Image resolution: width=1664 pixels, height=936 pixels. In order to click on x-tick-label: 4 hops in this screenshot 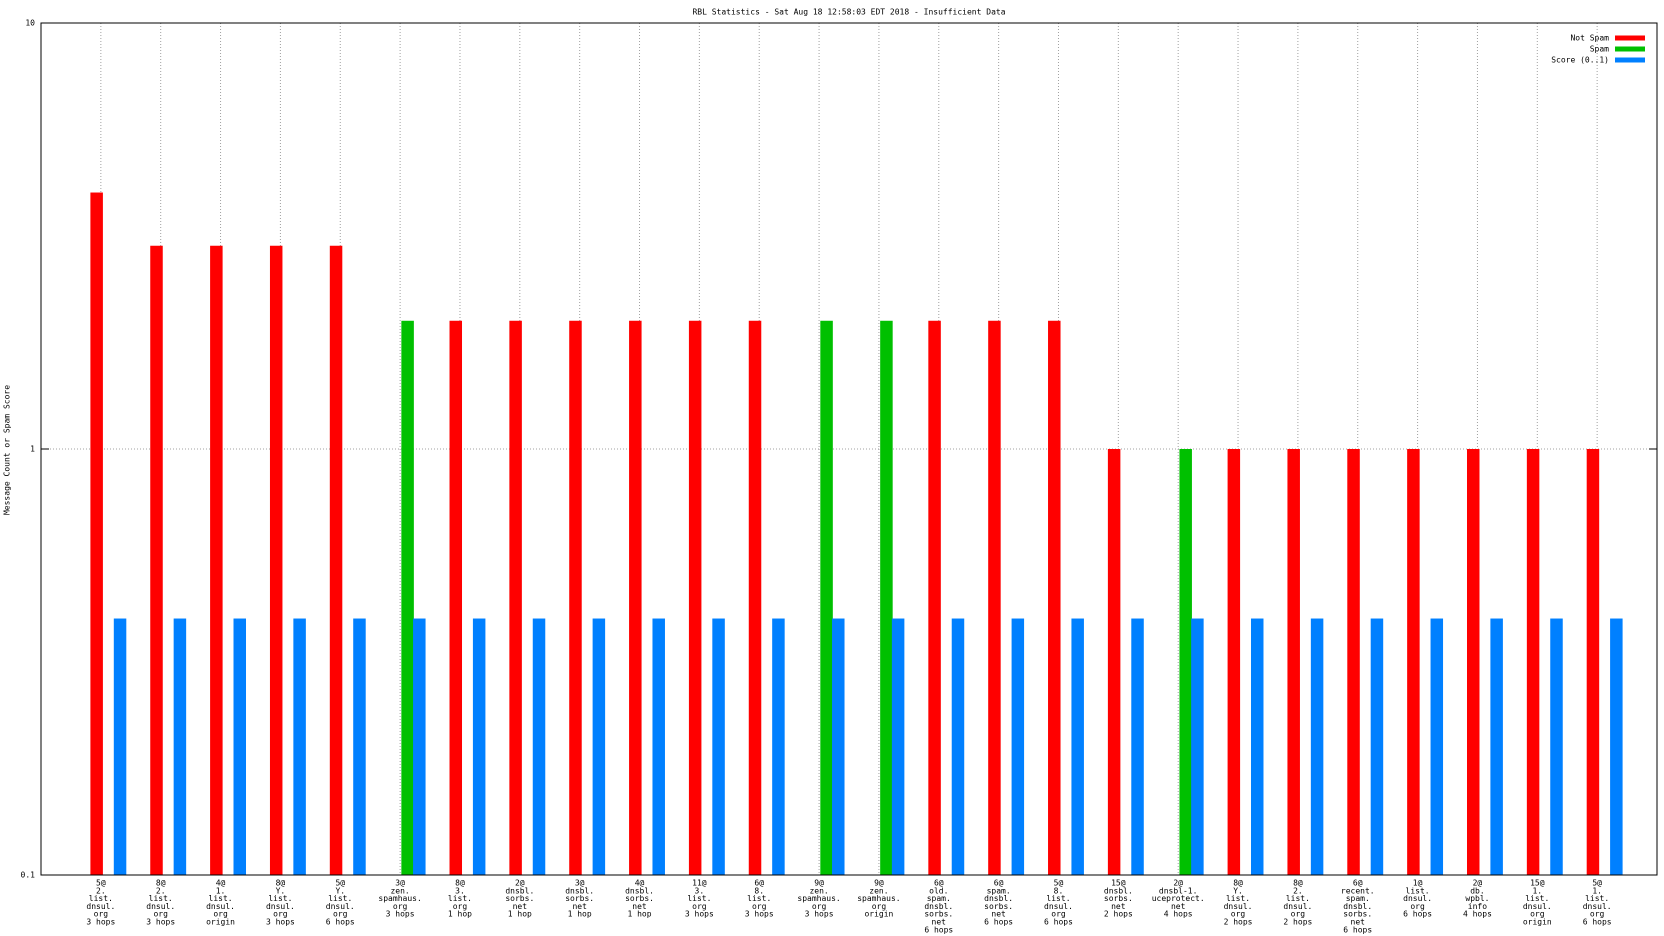, I will do `click(1477, 914)`.